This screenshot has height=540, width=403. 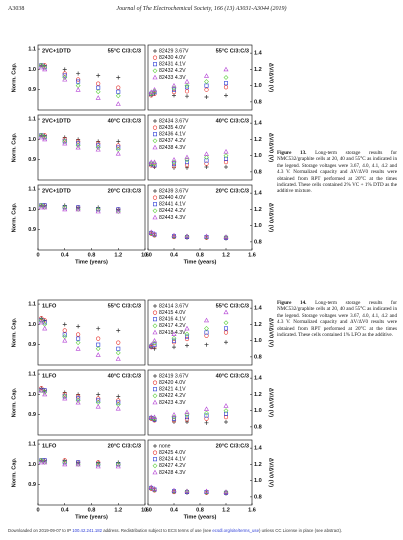 What do you see at coordinates (16, 9) in the screenshot?
I see `page-number: A3038` at bounding box center [16, 9].